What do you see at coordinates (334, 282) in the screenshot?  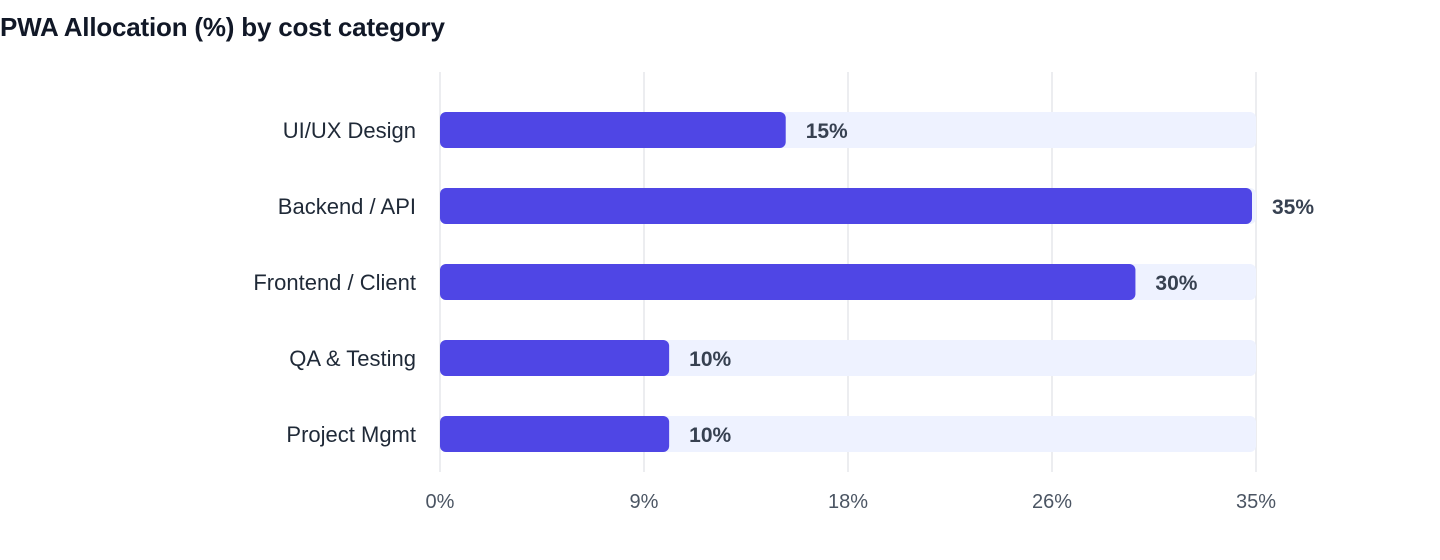 I see `category-label: Frontend / Client` at bounding box center [334, 282].